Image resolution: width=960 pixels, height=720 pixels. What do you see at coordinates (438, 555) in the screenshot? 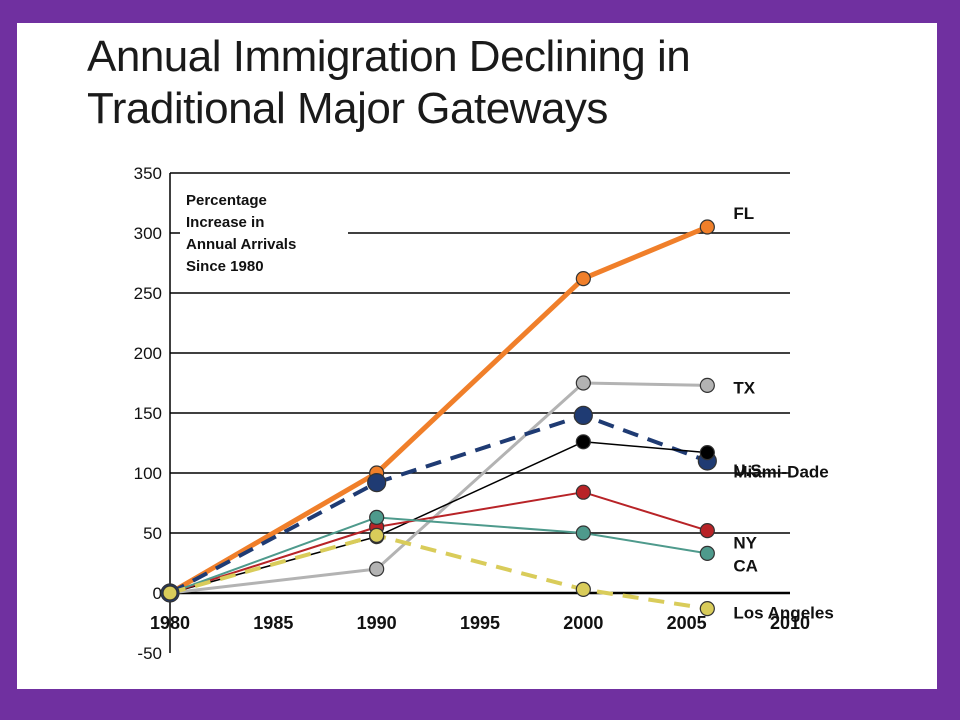
I see `series-line-ca` at bounding box center [438, 555].